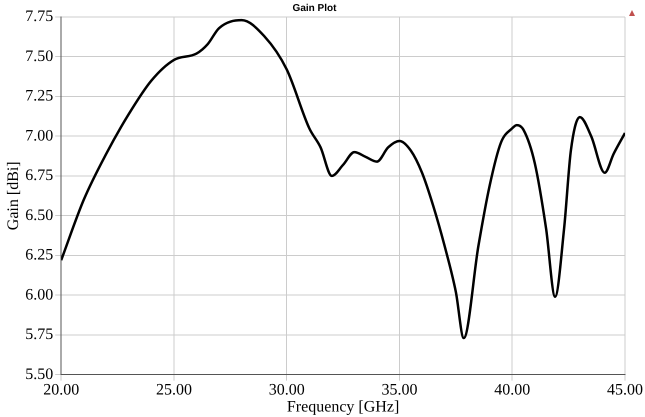  What do you see at coordinates (39, 96) in the screenshot?
I see `y-tick-label: 7.25` at bounding box center [39, 96].